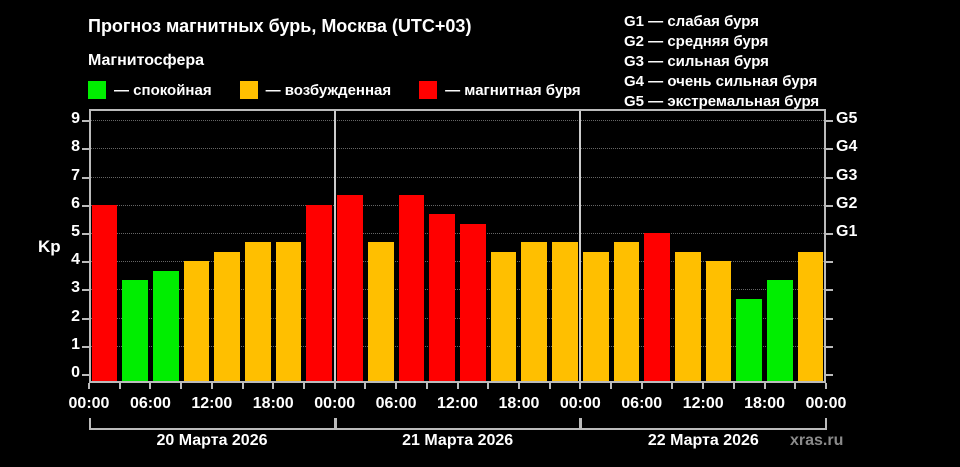 This screenshot has width=960, height=467. What do you see at coordinates (75, 260) in the screenshot?
I see `y-tick-label: 4` at bounding box center [75, 260].